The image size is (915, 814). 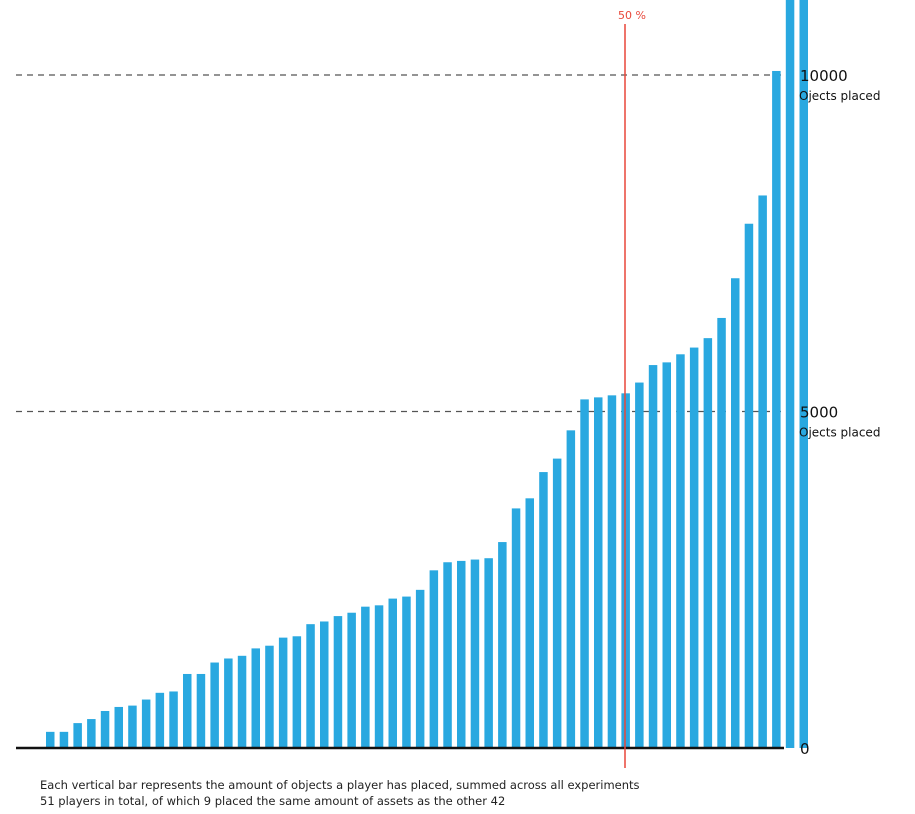 What do you see at coordinates (805, 749) in the screenshot?
I see `y-tick-label-0: 0` at bounding box center [805, 749].